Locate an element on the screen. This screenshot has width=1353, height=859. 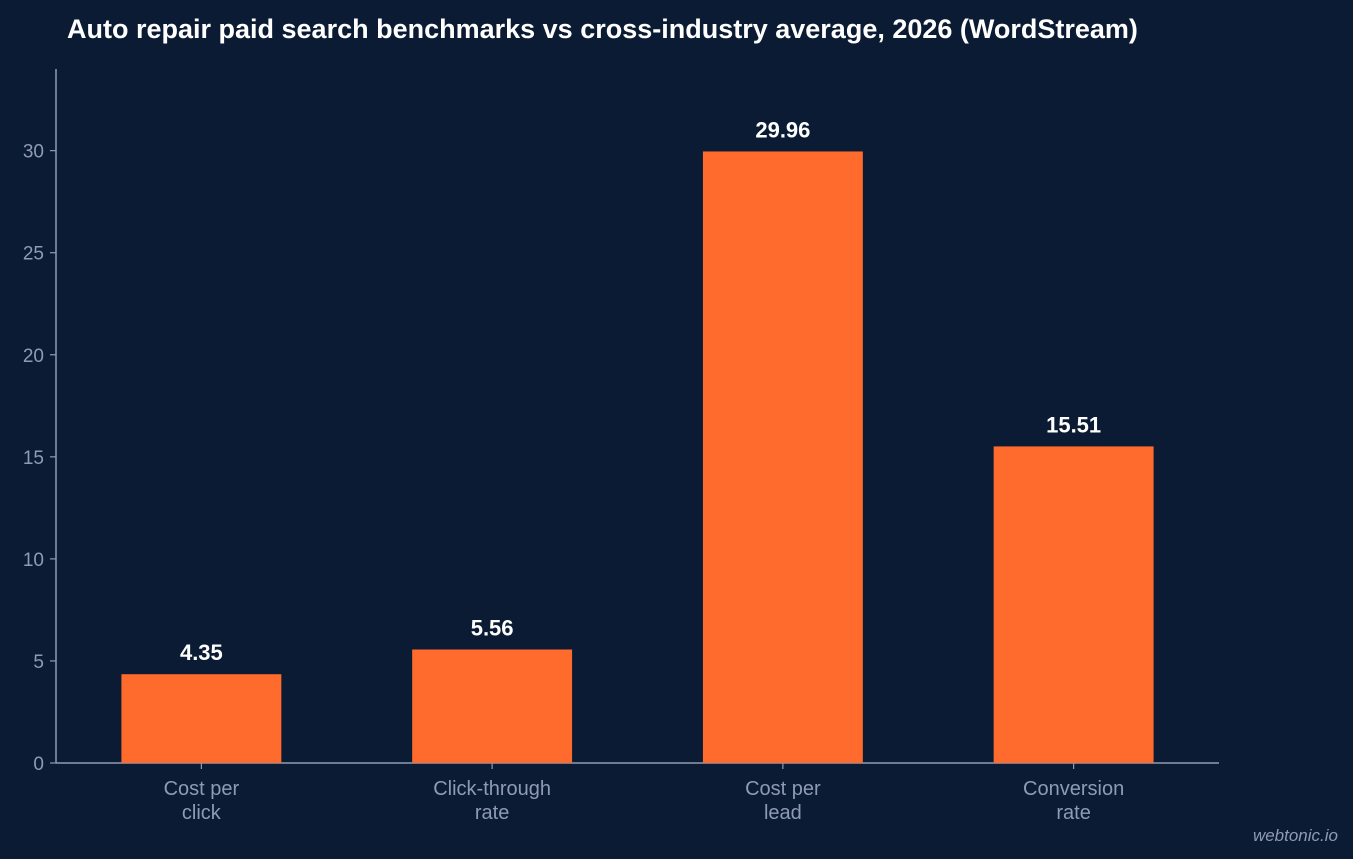
bar-value-label: 29.96 is located at coordinates (782, 129).